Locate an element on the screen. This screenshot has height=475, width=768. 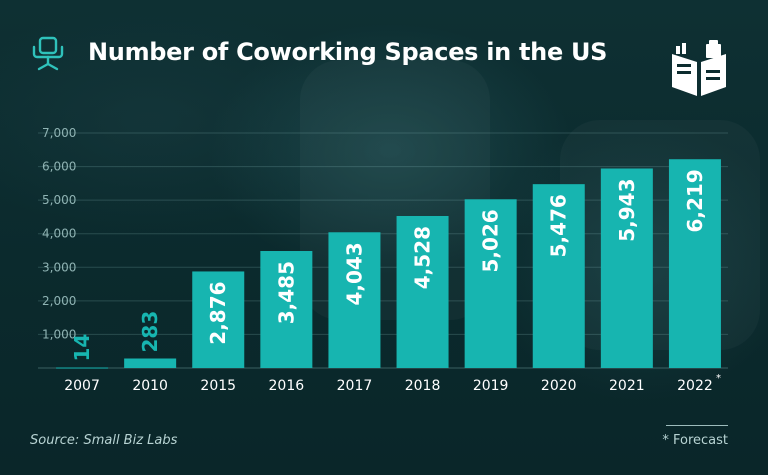
x-tick-label: 2017 is located at coordinates (355, 386).